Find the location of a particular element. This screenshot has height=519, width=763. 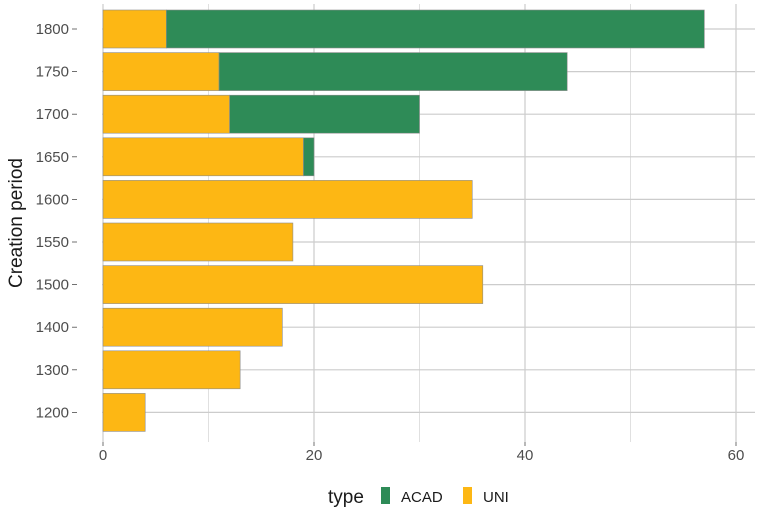

y-tick-label: 1550 is located at coordinates (52, 242).